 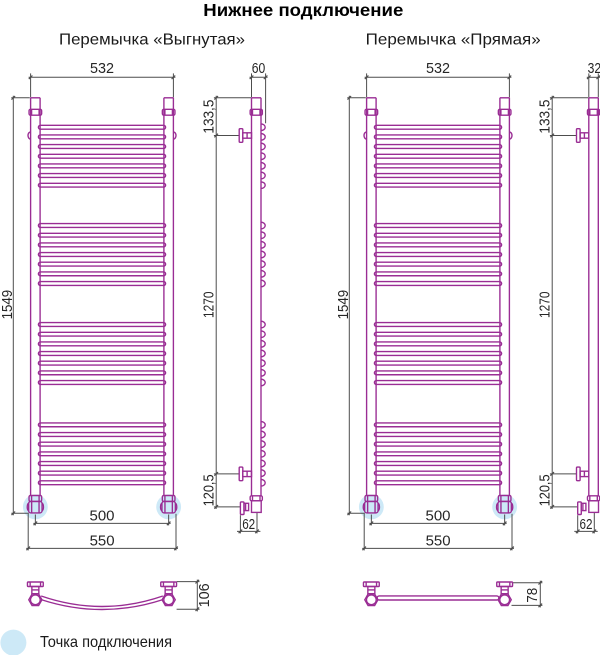 I want to click on svg-text: Перемычка «Прямая», so click(x=453, y=40).